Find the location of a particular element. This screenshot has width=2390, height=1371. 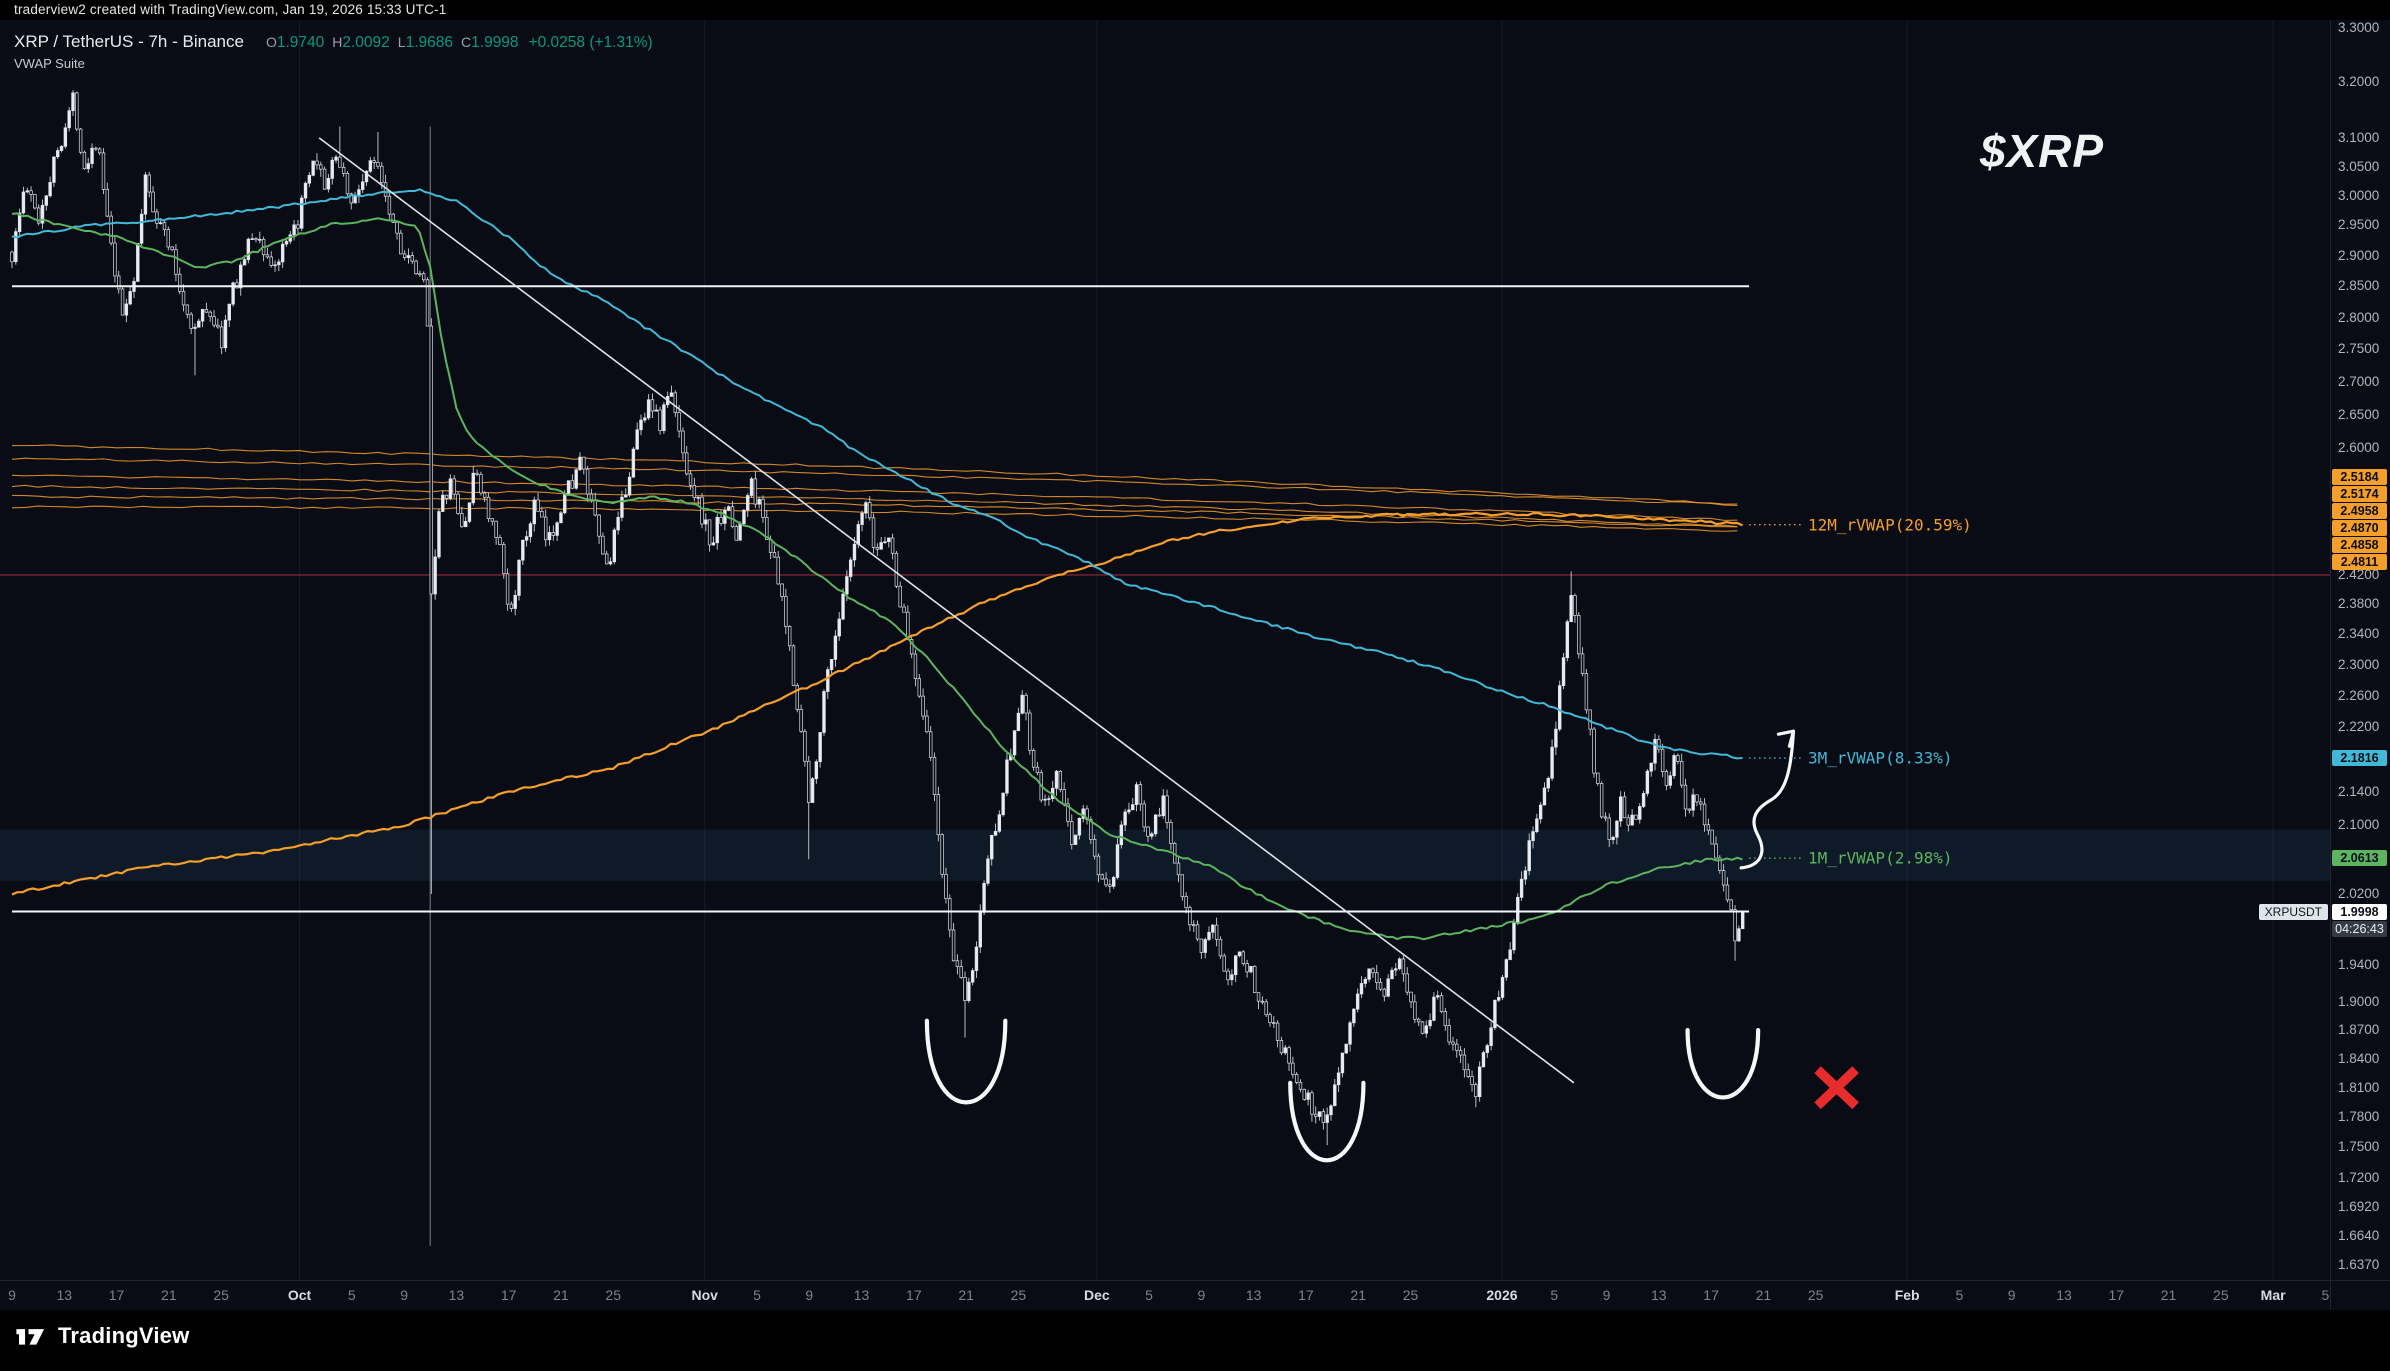

tradingview-logo: TradingView is located at coordinates (101, 1336).